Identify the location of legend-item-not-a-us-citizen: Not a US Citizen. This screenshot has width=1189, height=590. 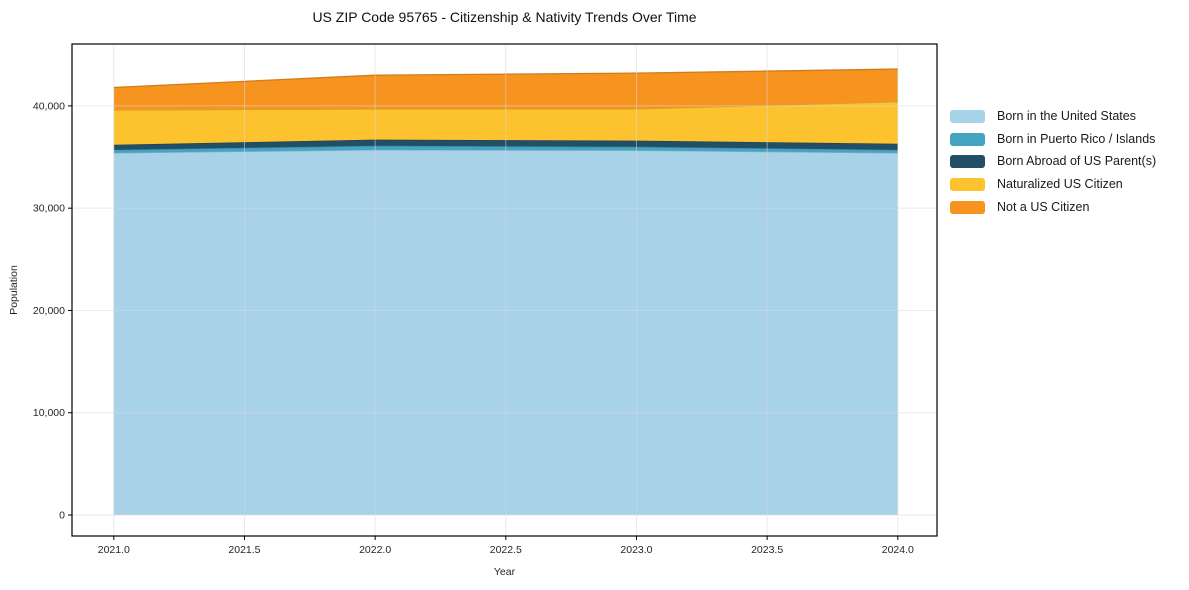
(1053, 206).